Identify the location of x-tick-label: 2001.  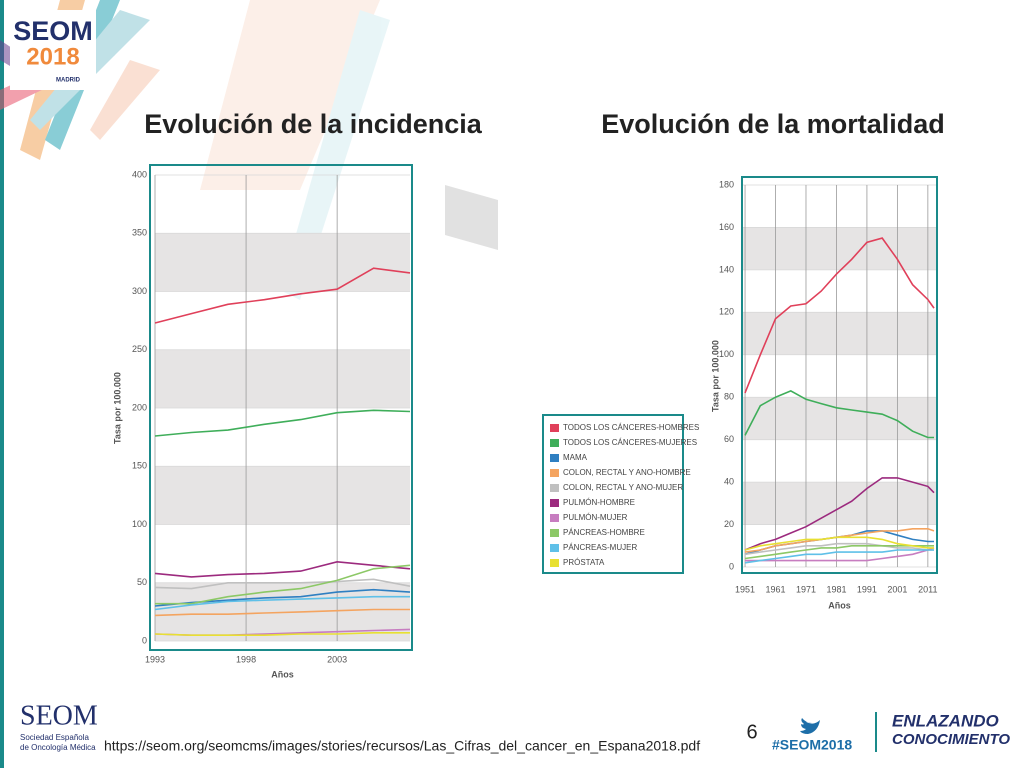
(897, 589).